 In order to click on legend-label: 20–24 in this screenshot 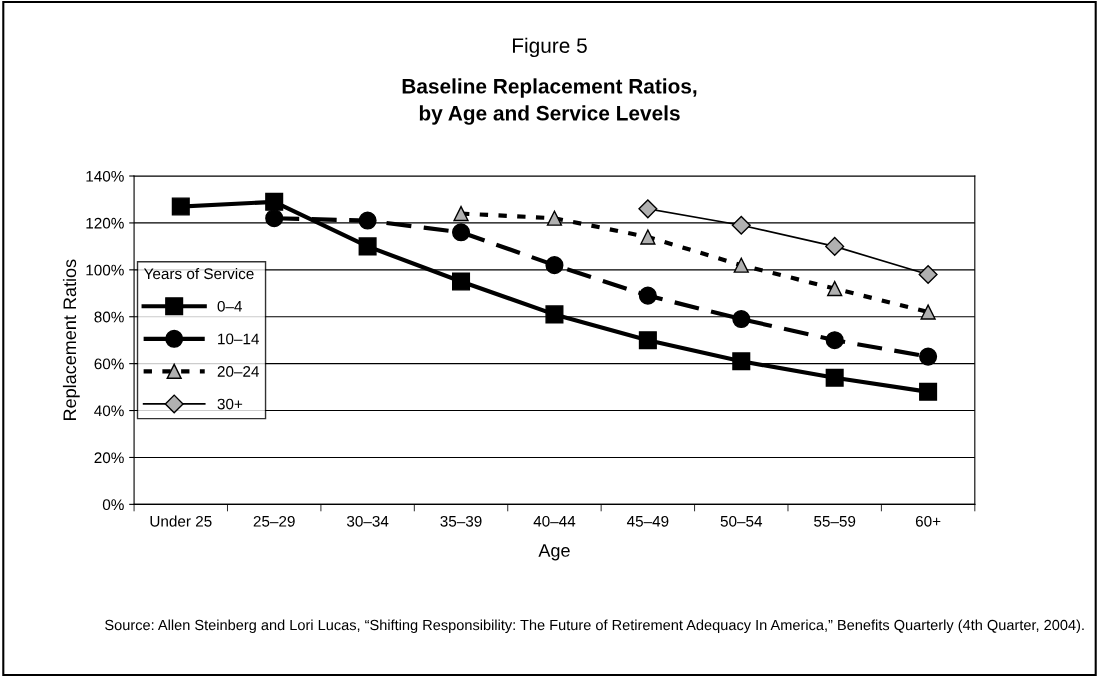, I will do `click(238, 371)`.